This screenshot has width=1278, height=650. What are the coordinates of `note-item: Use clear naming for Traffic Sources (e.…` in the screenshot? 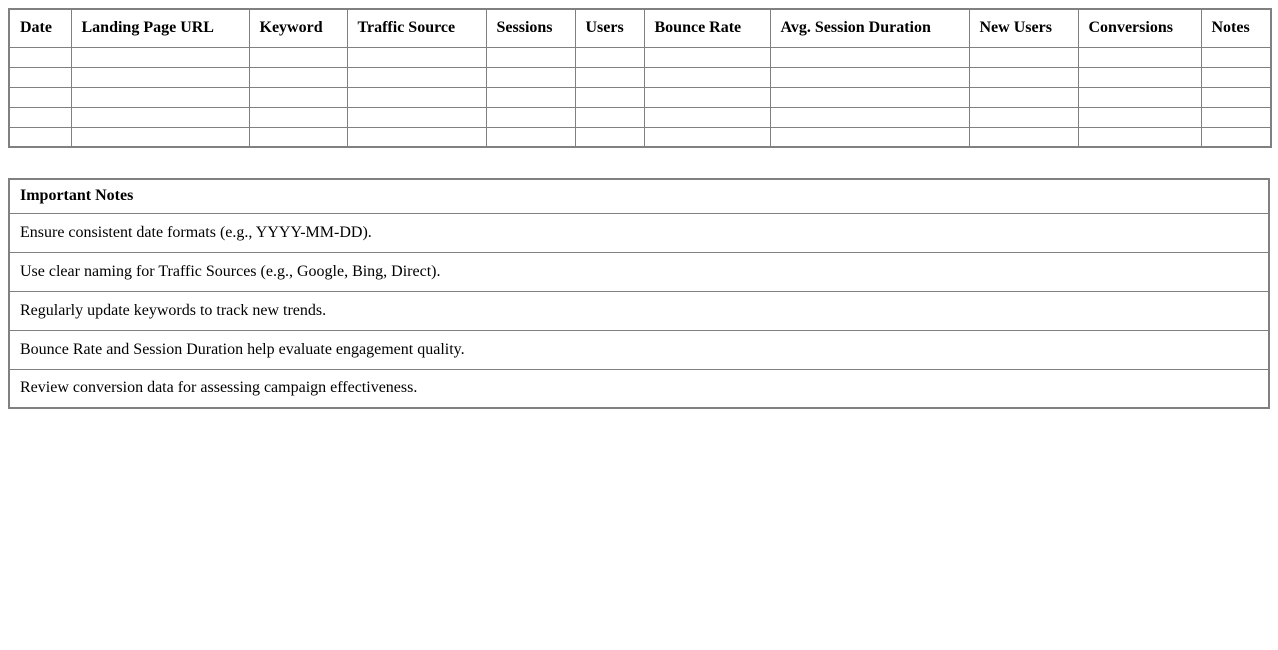 It's located at (639, 271).